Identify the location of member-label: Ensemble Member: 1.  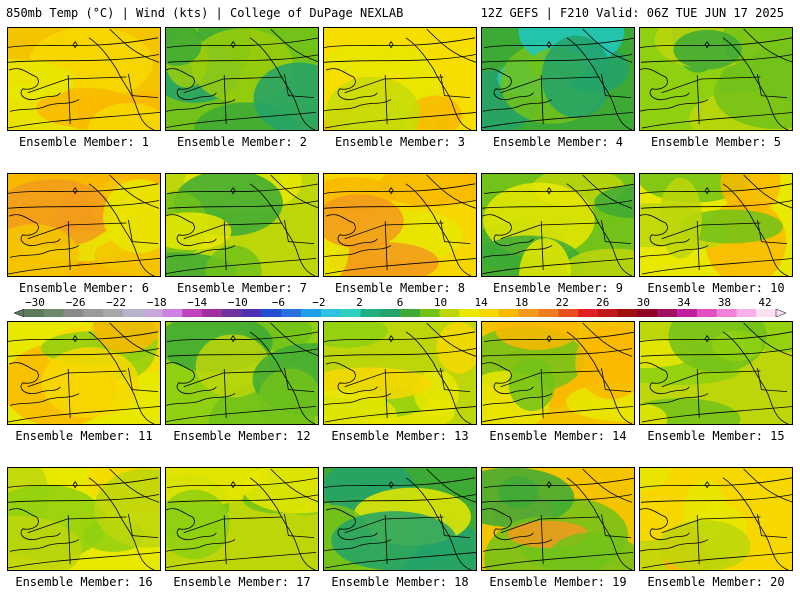
(84, 142).